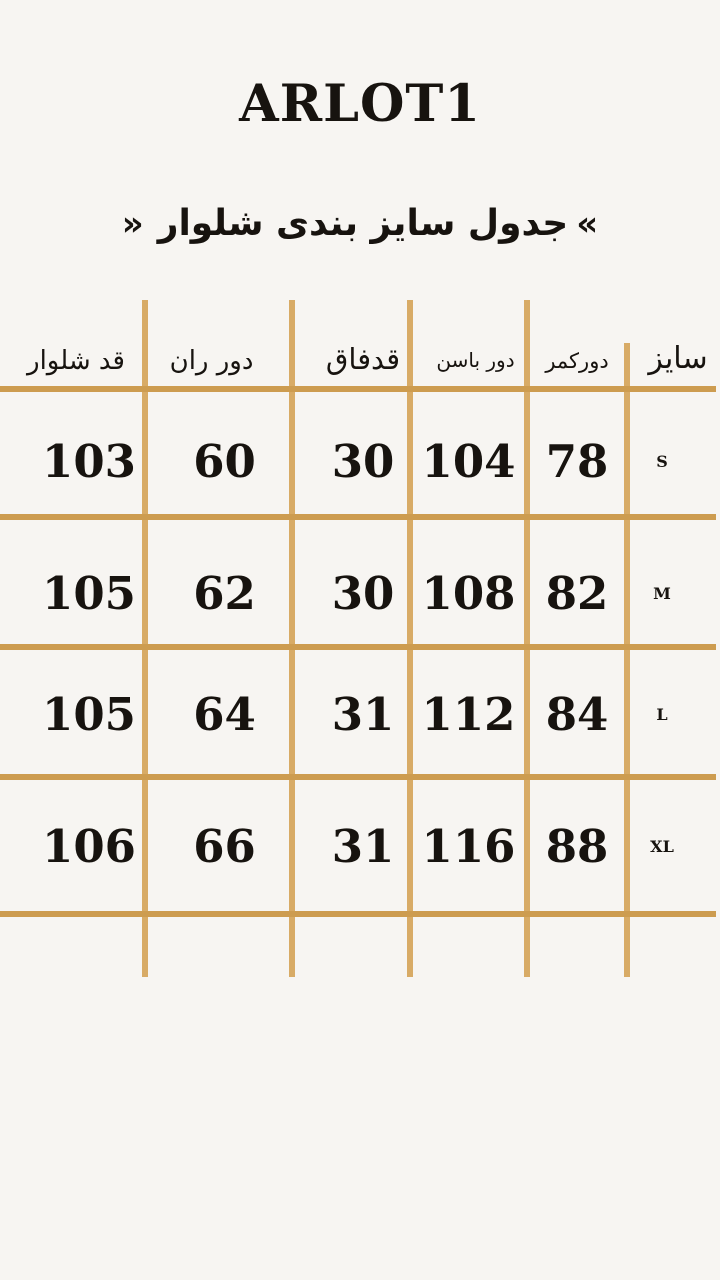 Image resolution: width=720 pixels, height=1280 pixels. Describe the element at coordinates (468, 714) in the screenshot. I see `cell-l-hip: 112` at that location.